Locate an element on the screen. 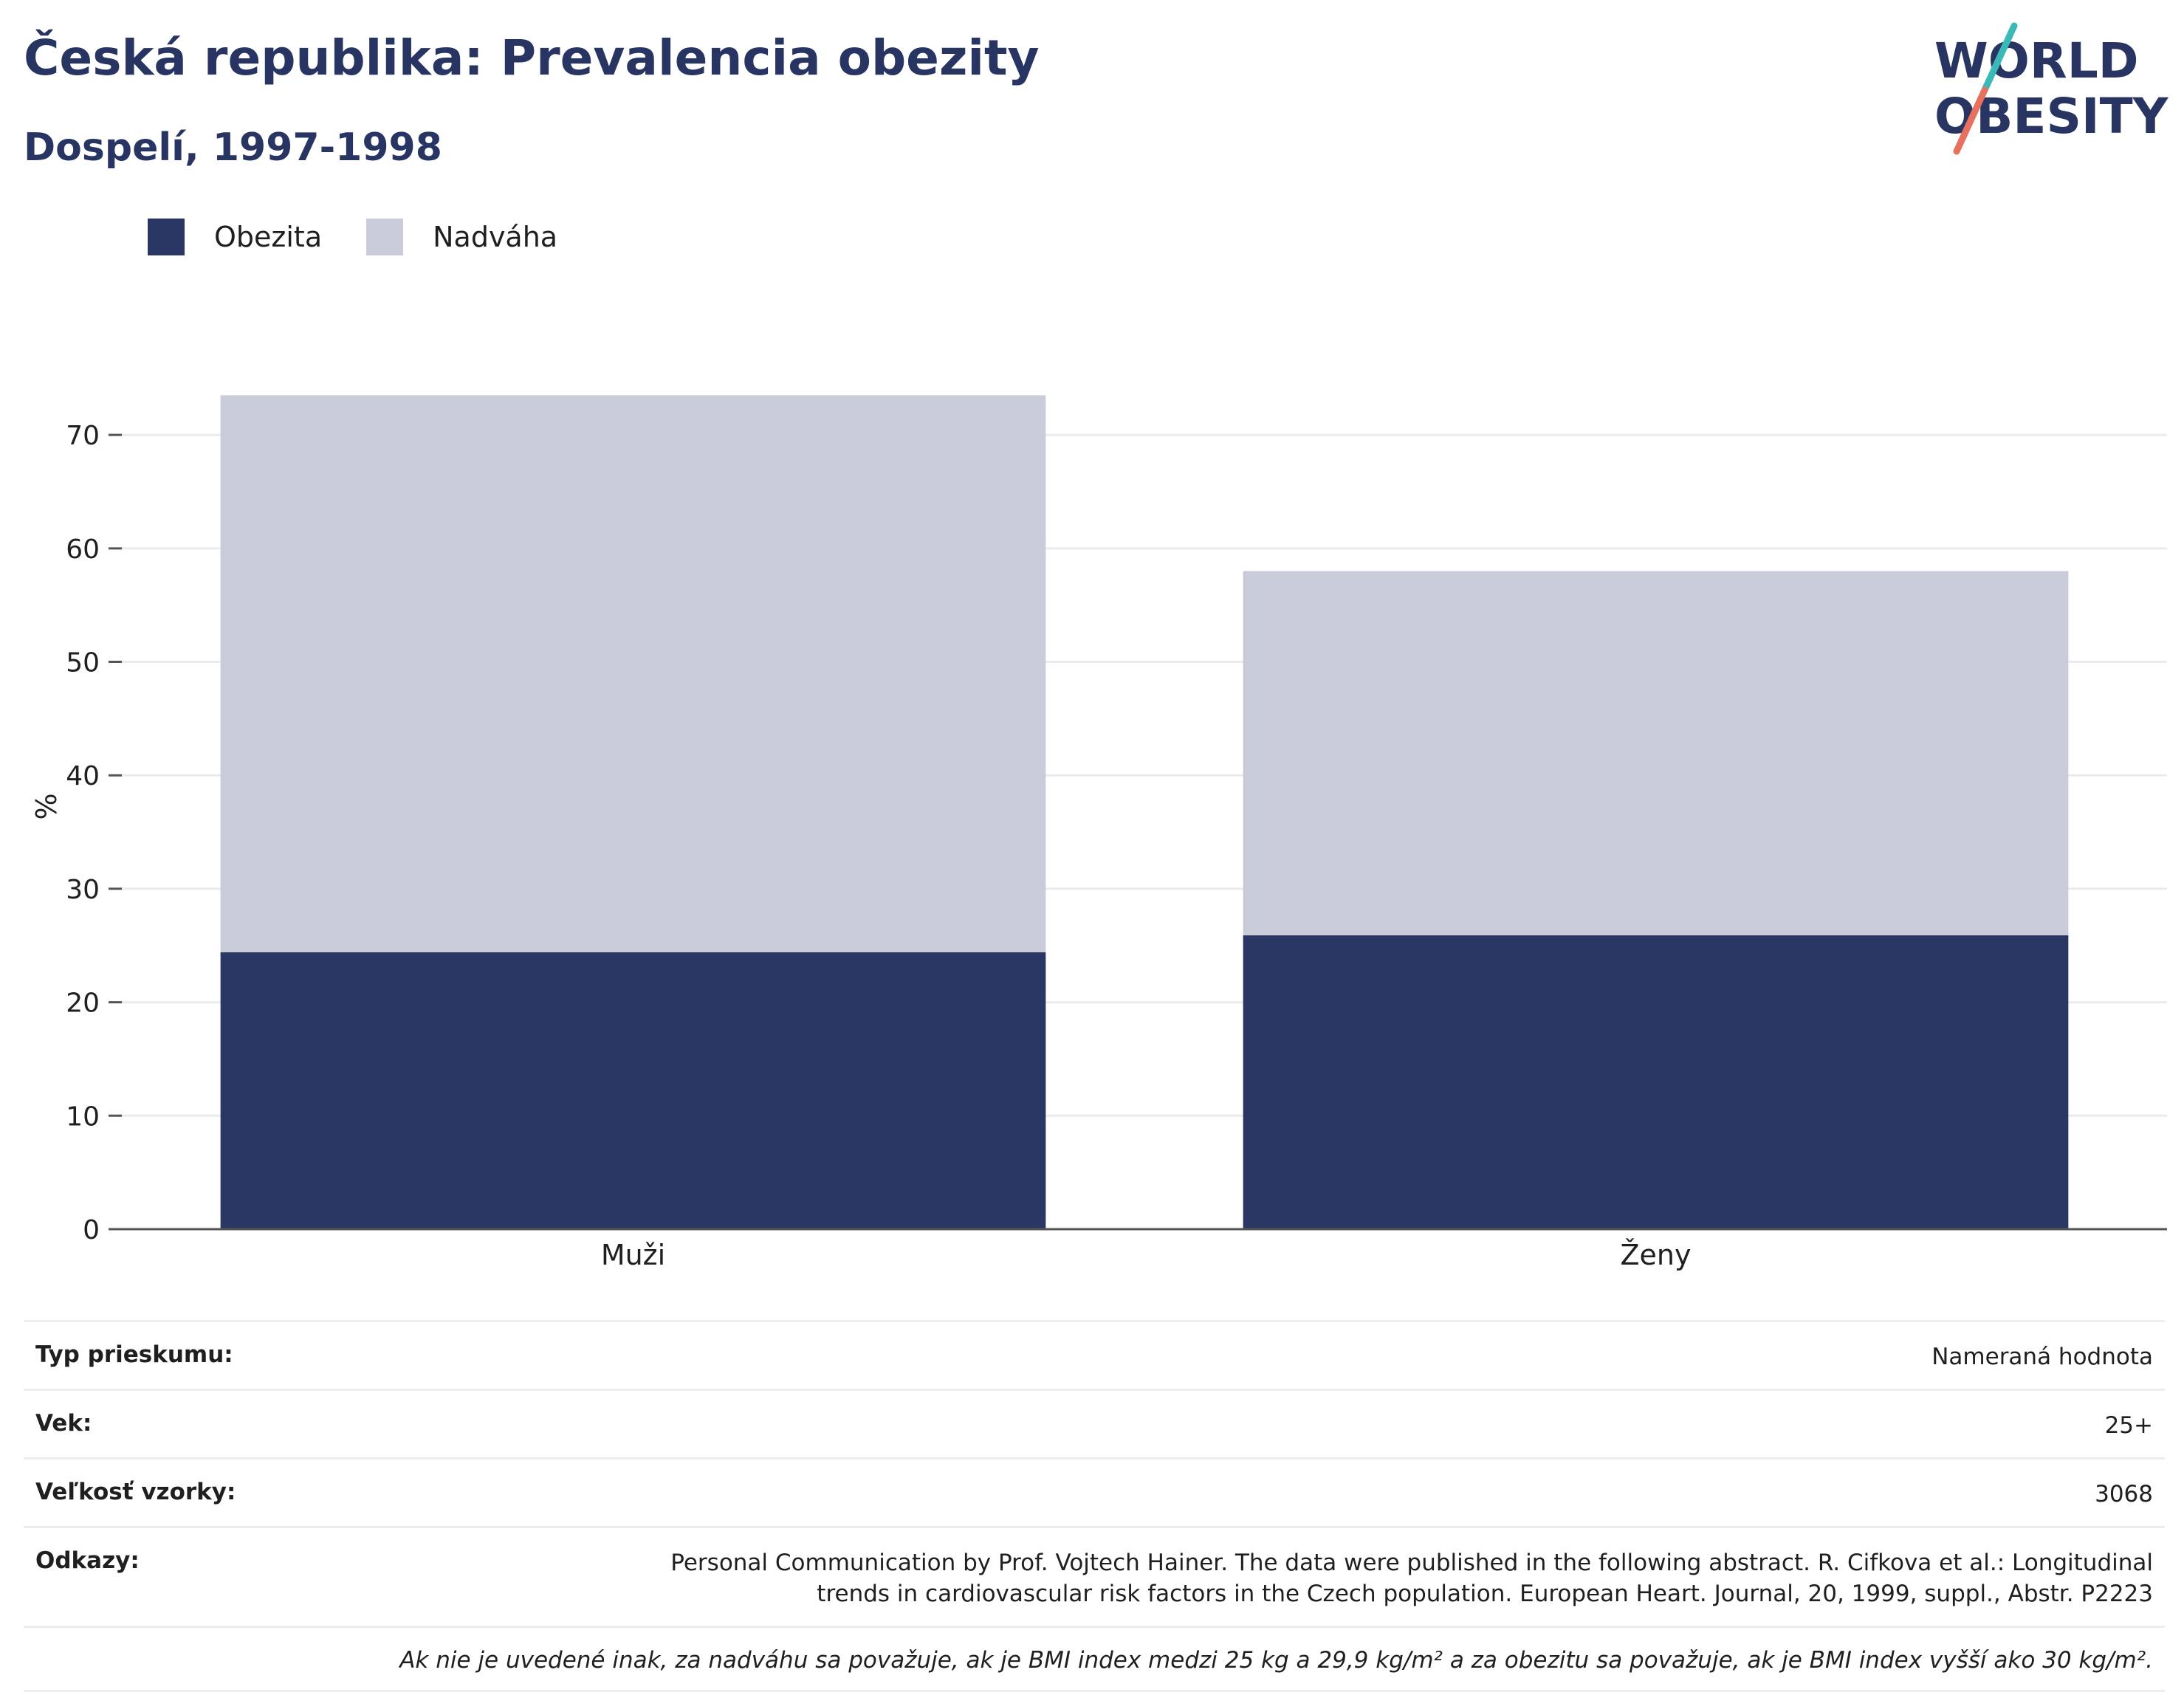 The height and width of the screenshot is (1695, 2184). info-label: Vek: is located at coordinates (64, 1423).